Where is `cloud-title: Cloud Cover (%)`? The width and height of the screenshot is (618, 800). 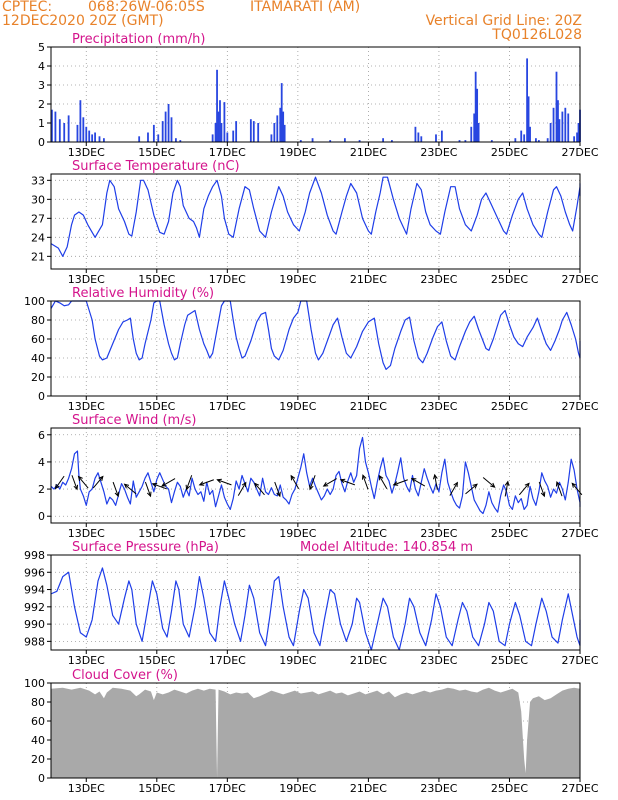
cloud-title: Cloud Cover (%) is located at coordinates (125, 675).